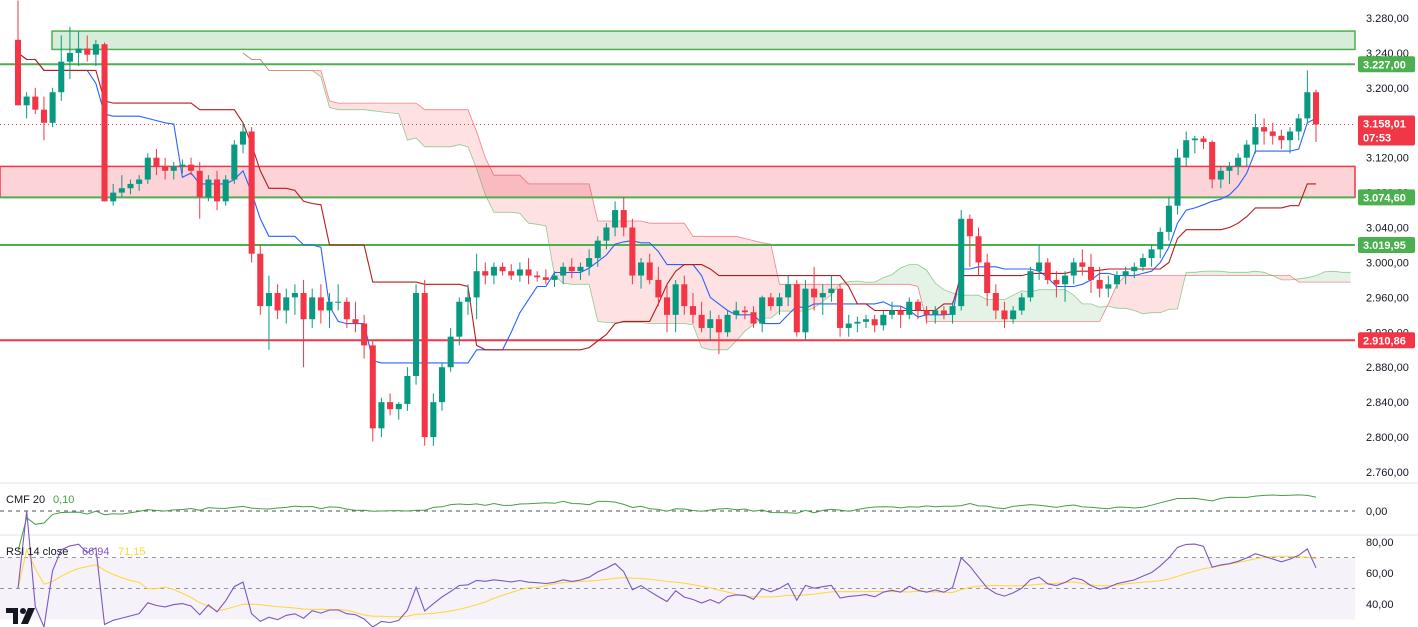 Image resolution: width=1418 pixels, height=627 pixels. What do you see at coordinates (22, 615) in the screenshot?
I see `tradingview-logo-icon` at bounding box center [22, 615].